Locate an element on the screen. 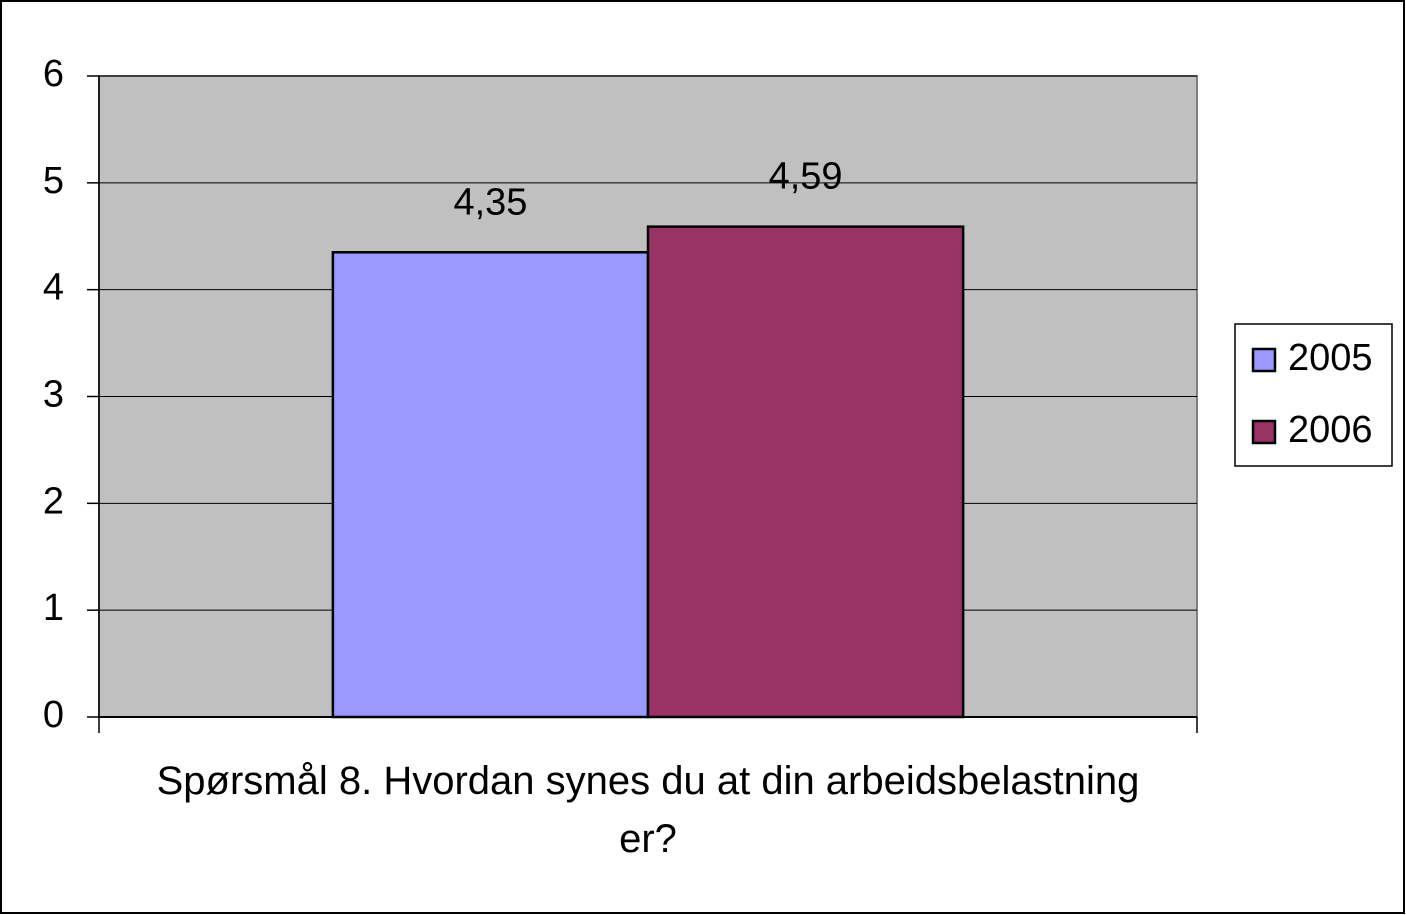  y-tick-label: 2 is located at coordinates (53, 501).